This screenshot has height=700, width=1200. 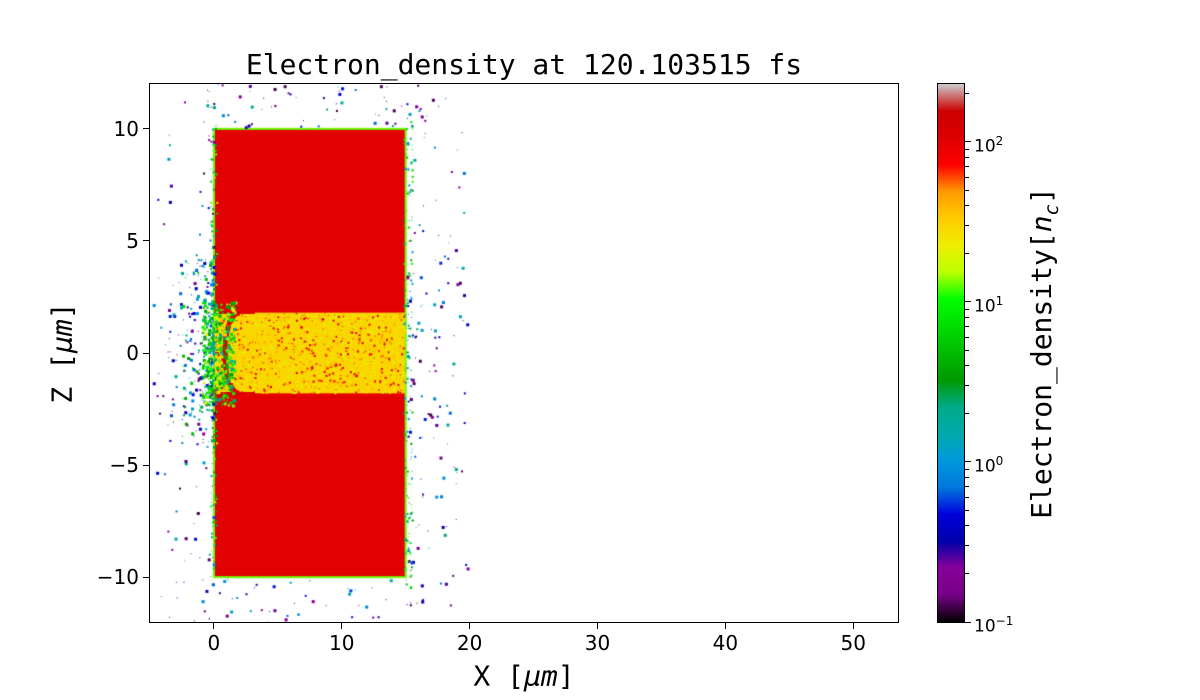 I want to click on colorbar-label-text: Electron_density[, so click(x=1042, y=375).